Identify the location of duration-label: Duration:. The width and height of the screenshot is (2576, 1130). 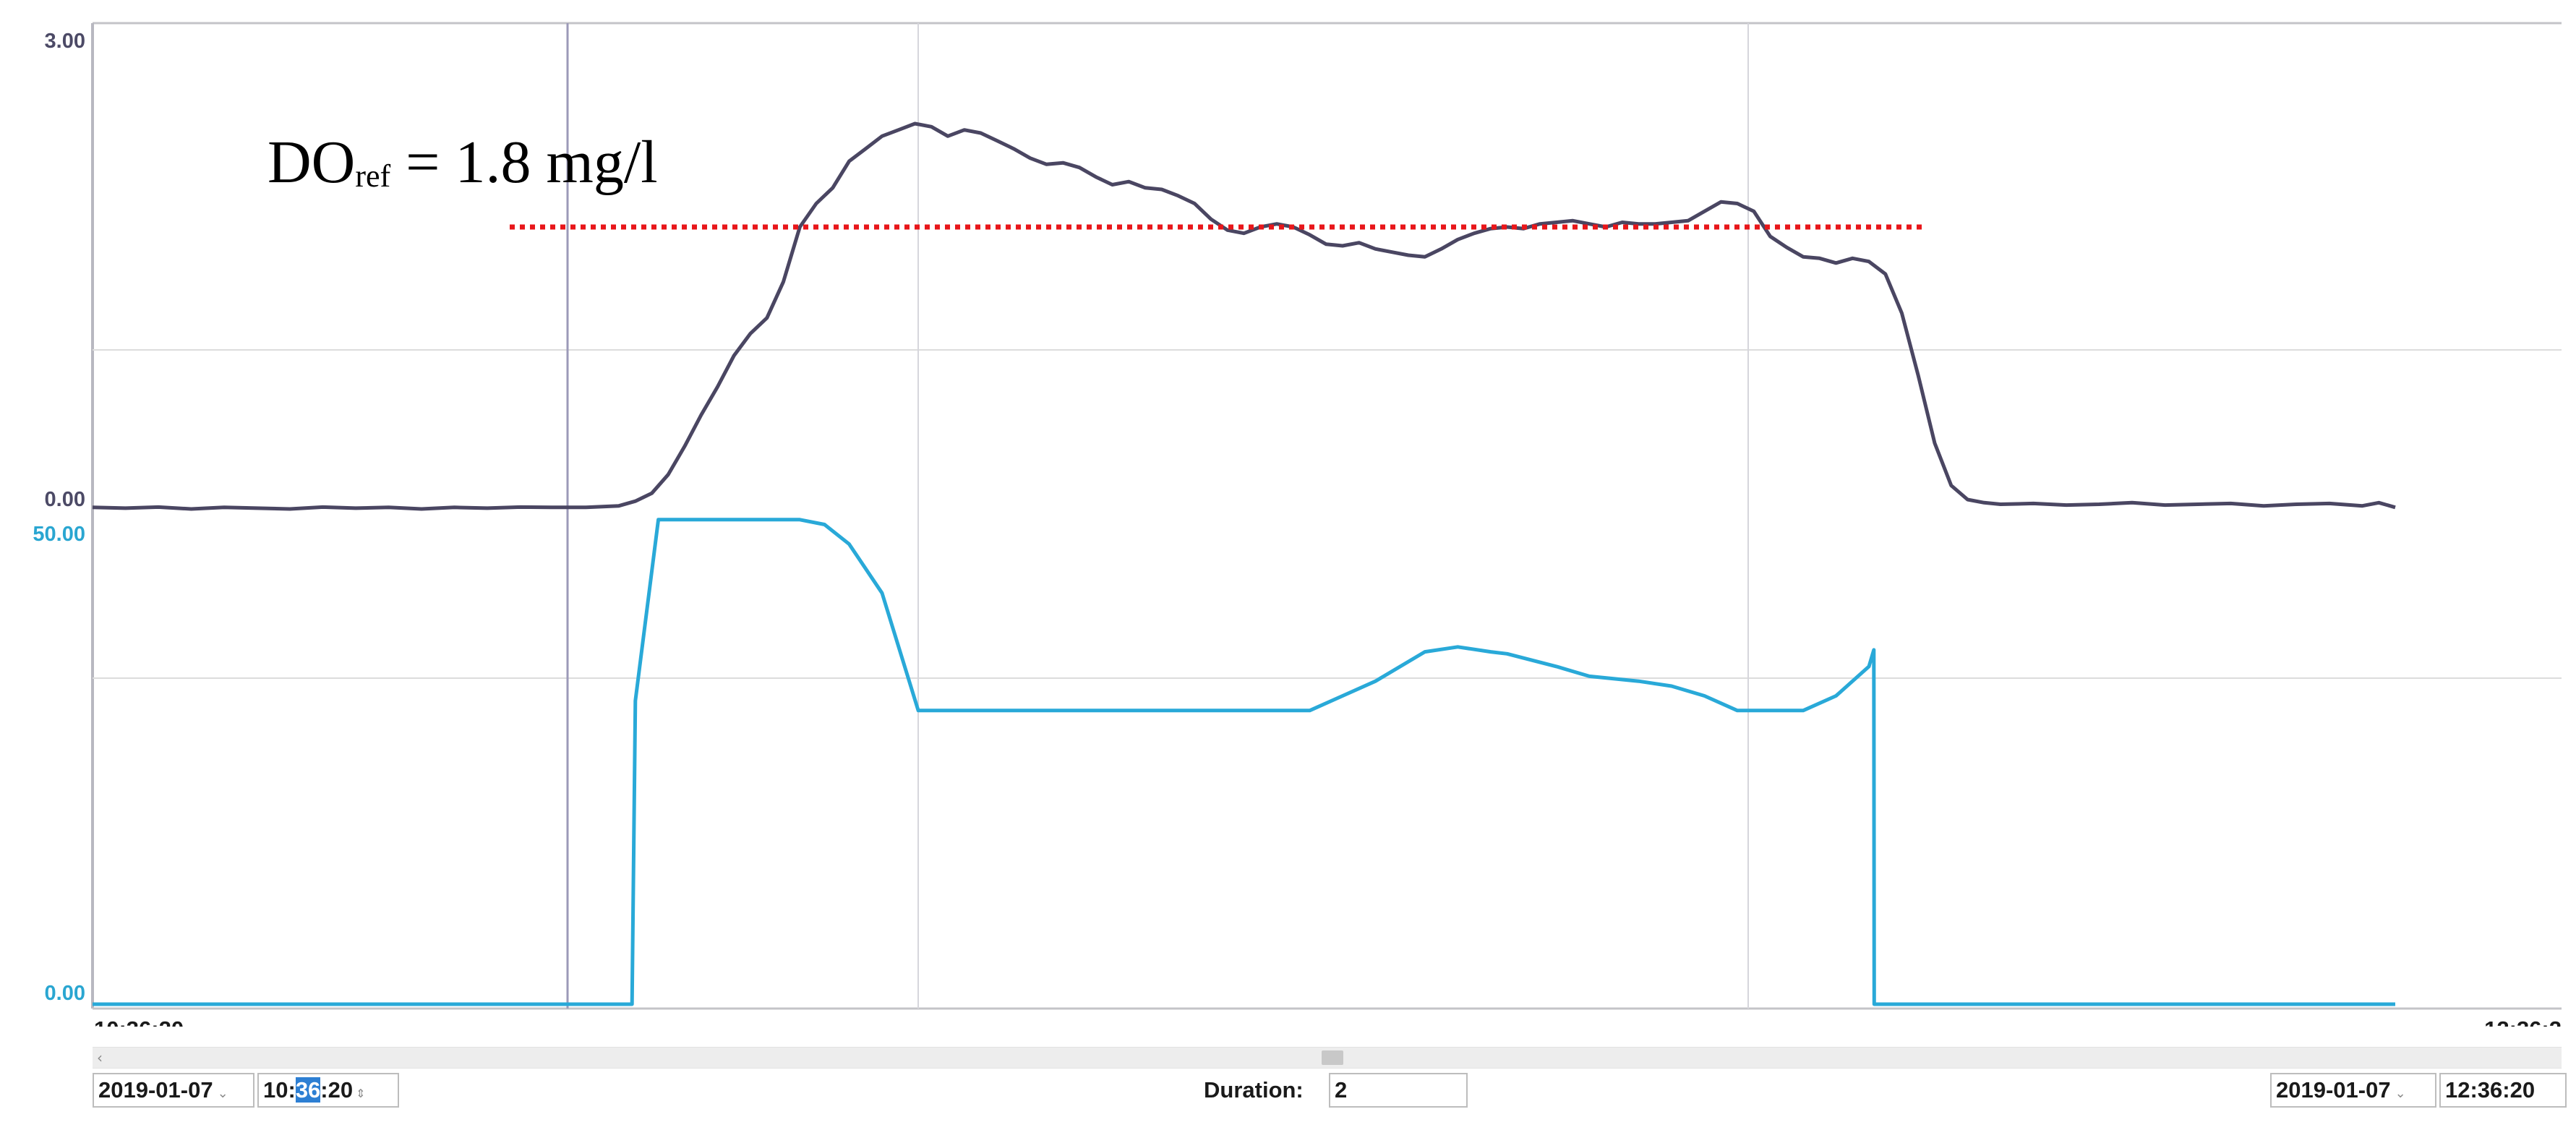
(1254, 1090).